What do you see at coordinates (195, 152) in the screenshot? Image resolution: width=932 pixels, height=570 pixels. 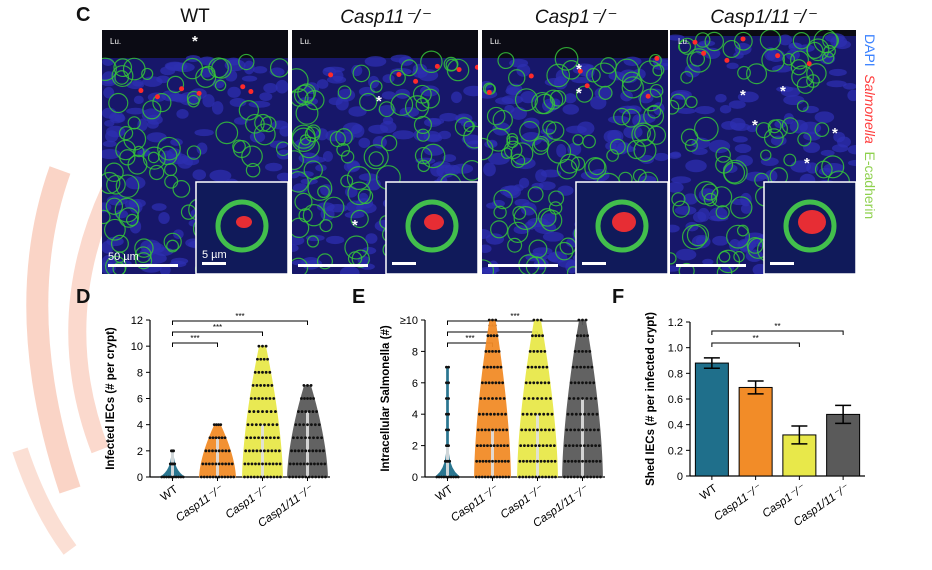 I see `micrograph-panel: Lu. * 50 µm 5 µm` at bounding box center [195, 152].